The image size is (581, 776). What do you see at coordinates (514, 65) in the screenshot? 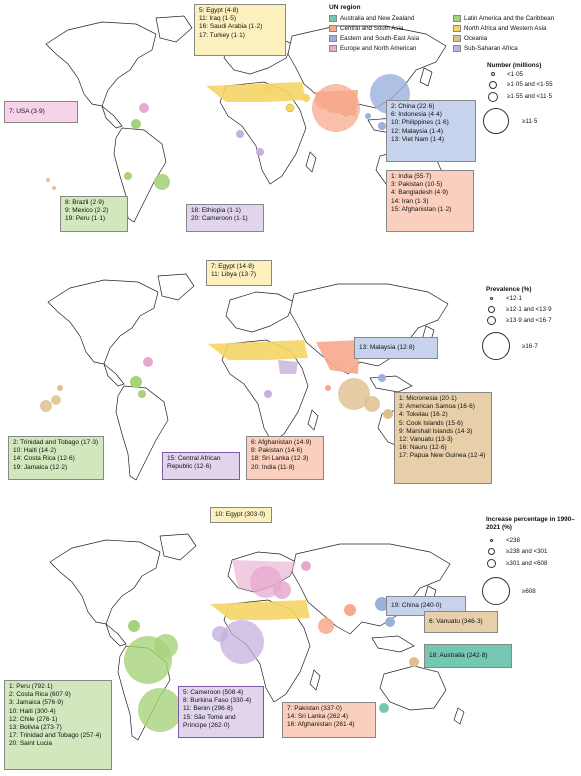
I see `legend-number-title: Number (millions)` at bounding box center [514, 65].